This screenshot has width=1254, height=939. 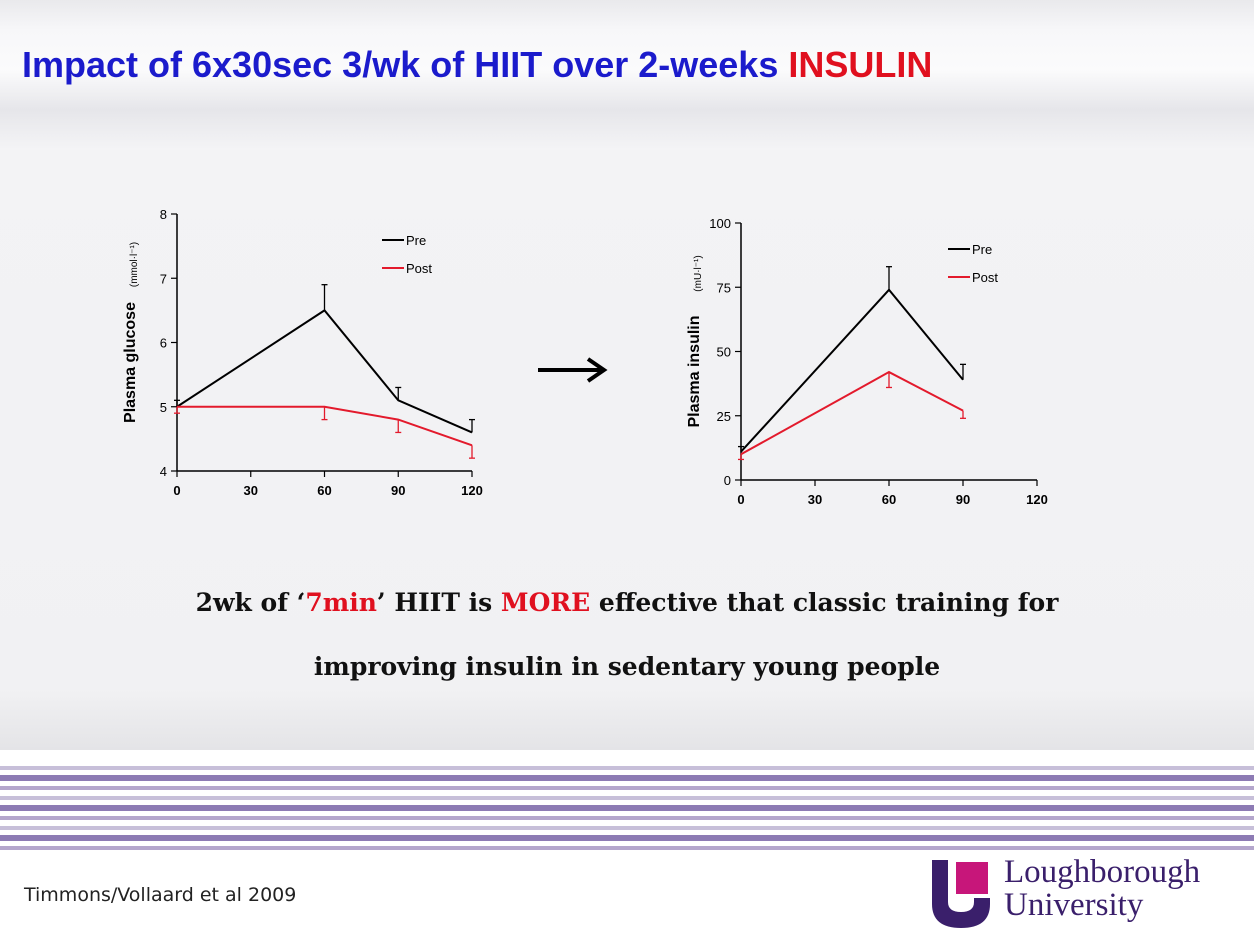 I want to click on citation: Timmons/Vollaard et al 2009, so click(x=160, y=895).